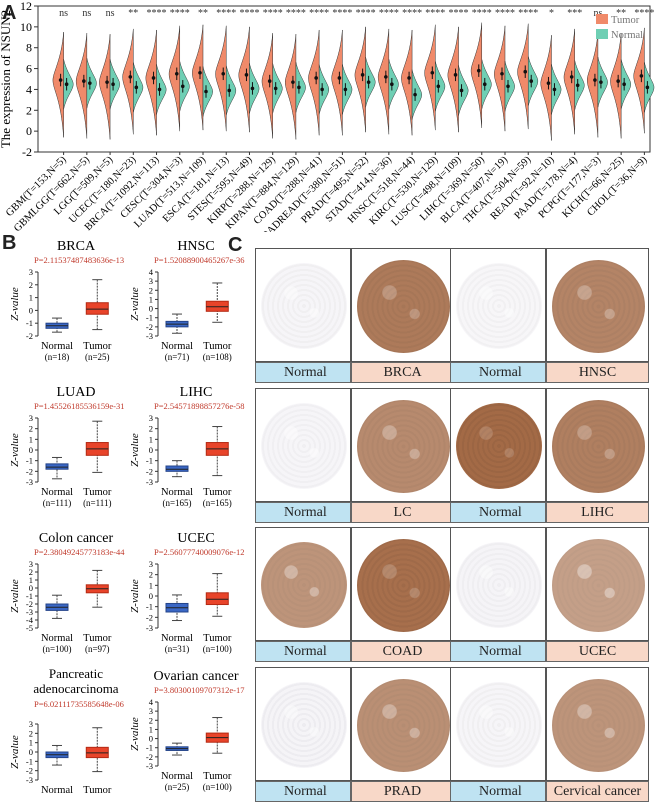 The height and width of the screenshot is (802, 655). Describe the element at coordinates (627, 35) in the screenshot. I see `legend-label: Normal` at that location.